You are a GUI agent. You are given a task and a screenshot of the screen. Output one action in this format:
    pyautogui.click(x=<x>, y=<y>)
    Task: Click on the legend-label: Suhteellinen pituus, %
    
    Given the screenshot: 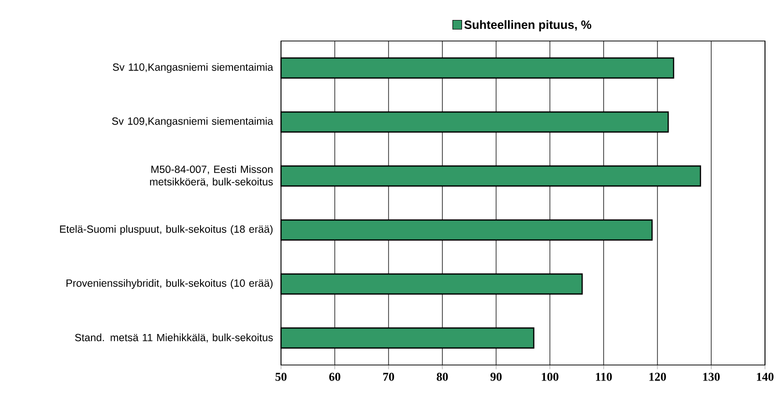 What is the action you would take?
    pyautogui.click(x=528, y=26)
    